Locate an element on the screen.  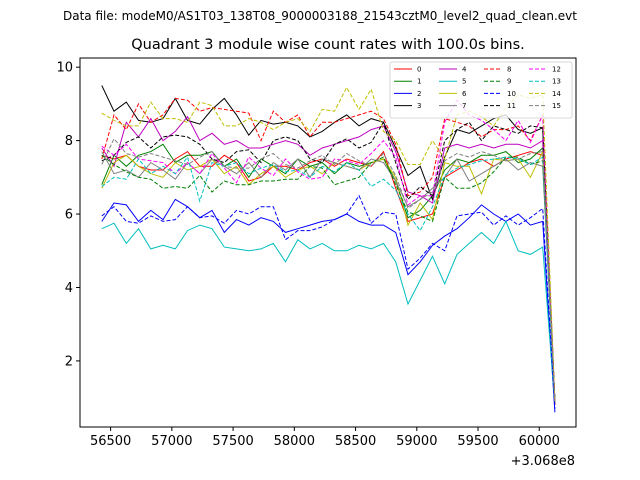
x-tick-label: 57000 is located at coordinates (171, 441).